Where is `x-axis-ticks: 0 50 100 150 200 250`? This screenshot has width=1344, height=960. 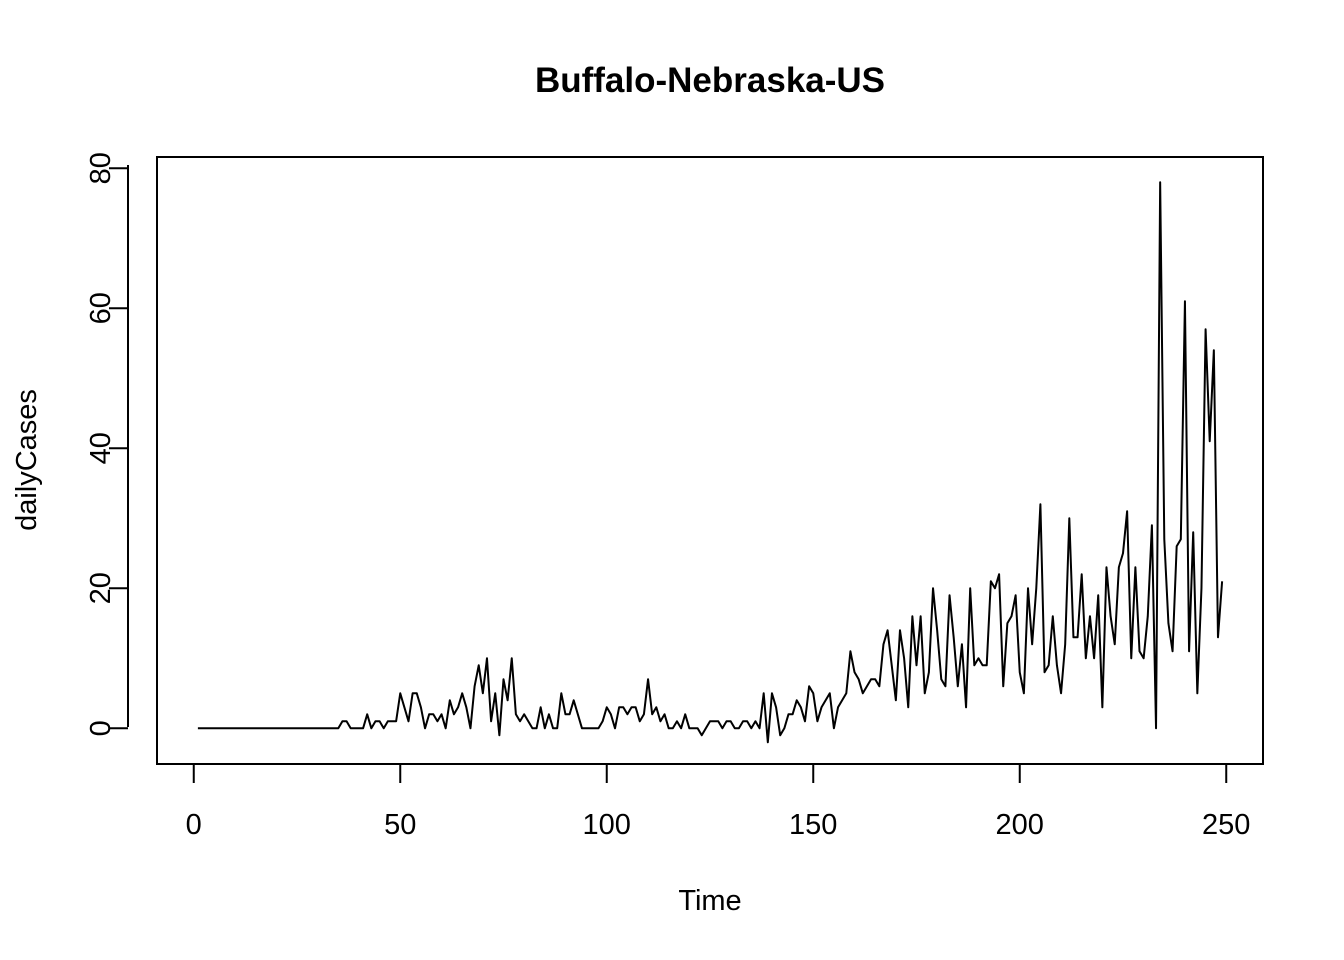 x-axis-ticks: 0 50 100 150 200 250 is located at coordinates (718, 802).